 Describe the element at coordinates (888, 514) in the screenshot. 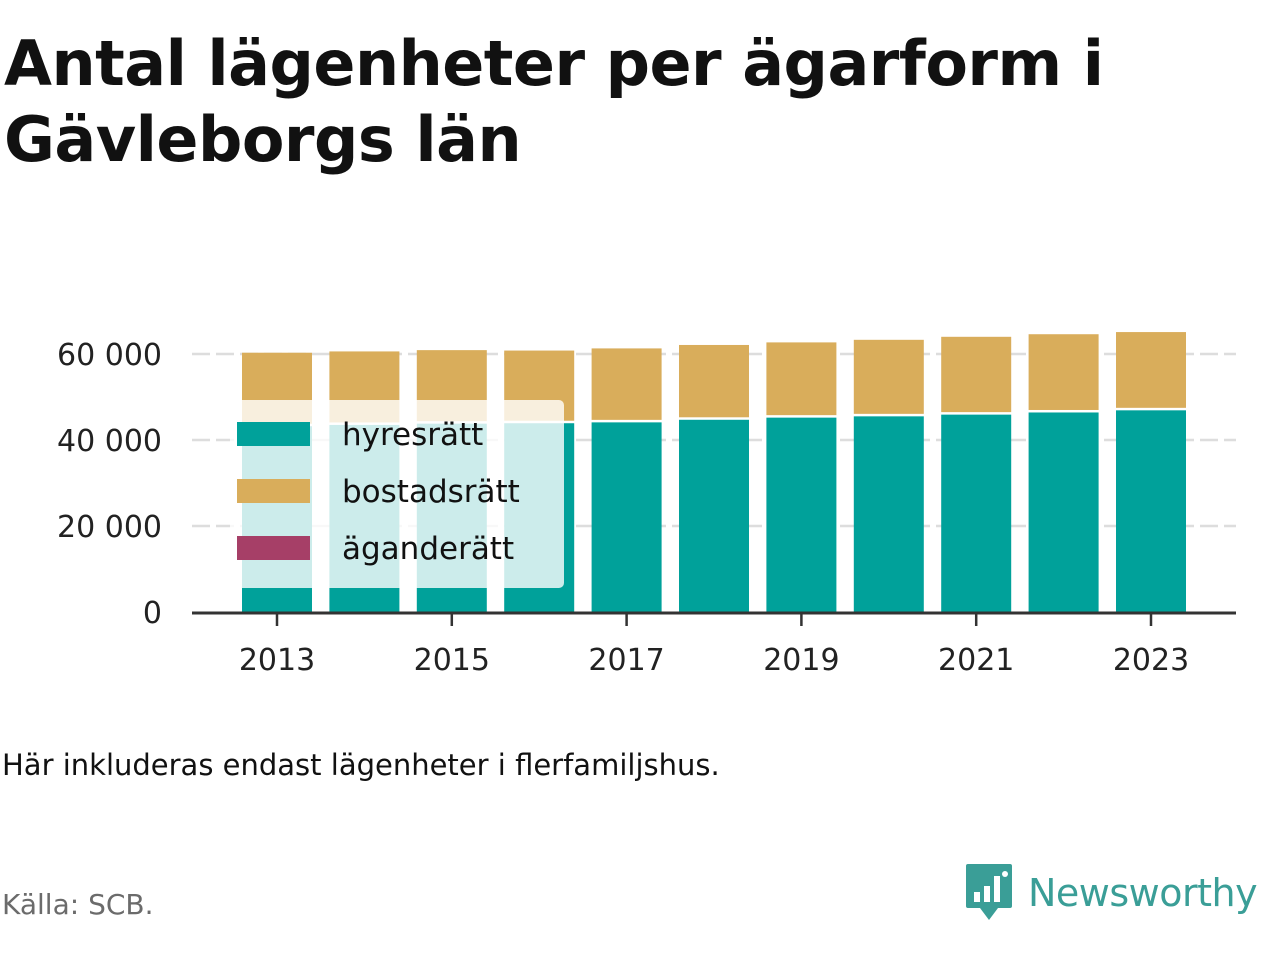

I see `bar-hyresrätt-2020` at that location.